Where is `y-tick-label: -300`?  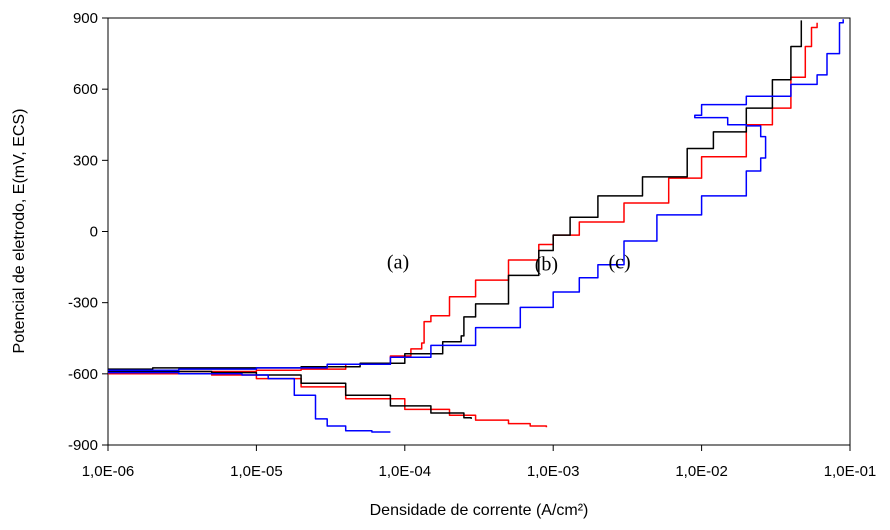 y-tick-label: -300 is located at coordinates (83, 303).